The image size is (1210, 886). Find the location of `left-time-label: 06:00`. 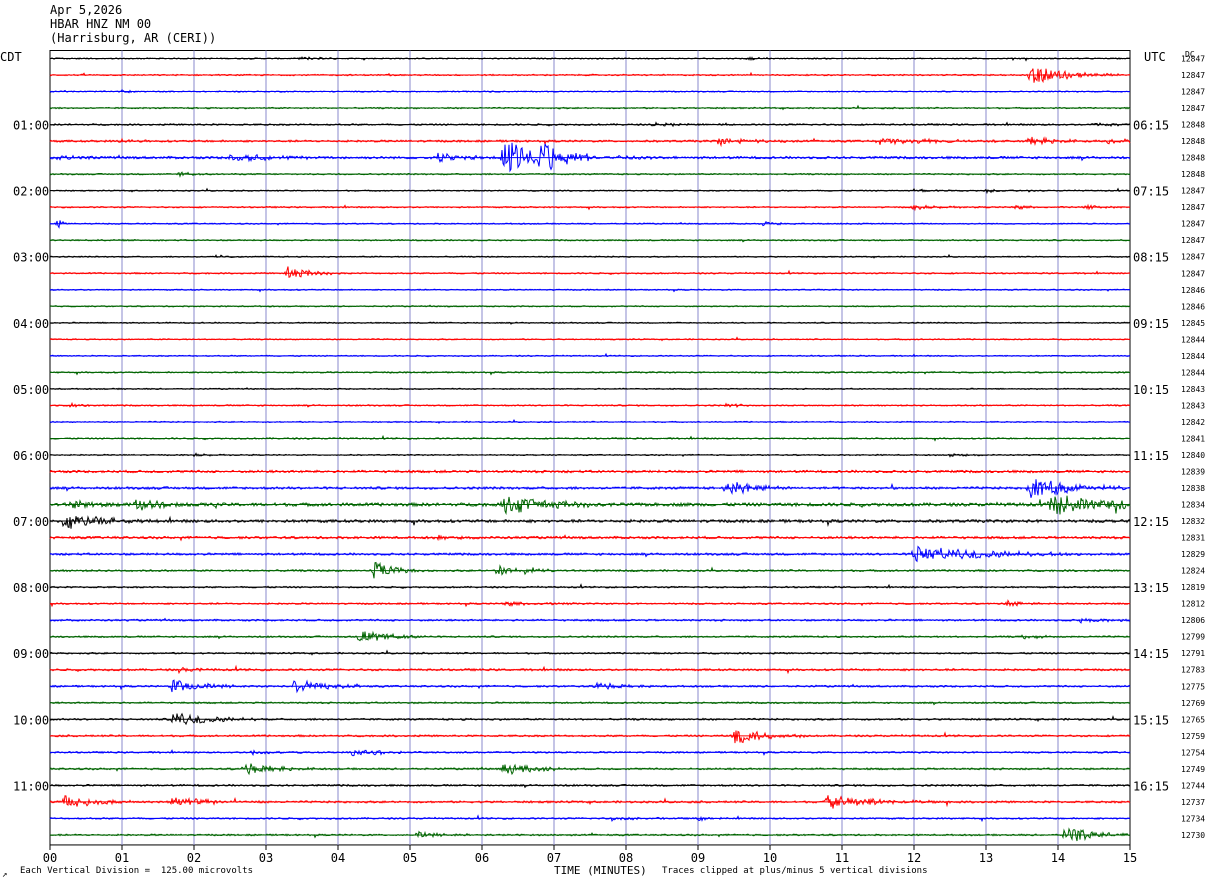

left-time-label: 06:00 is located at coordinates (31, 456).